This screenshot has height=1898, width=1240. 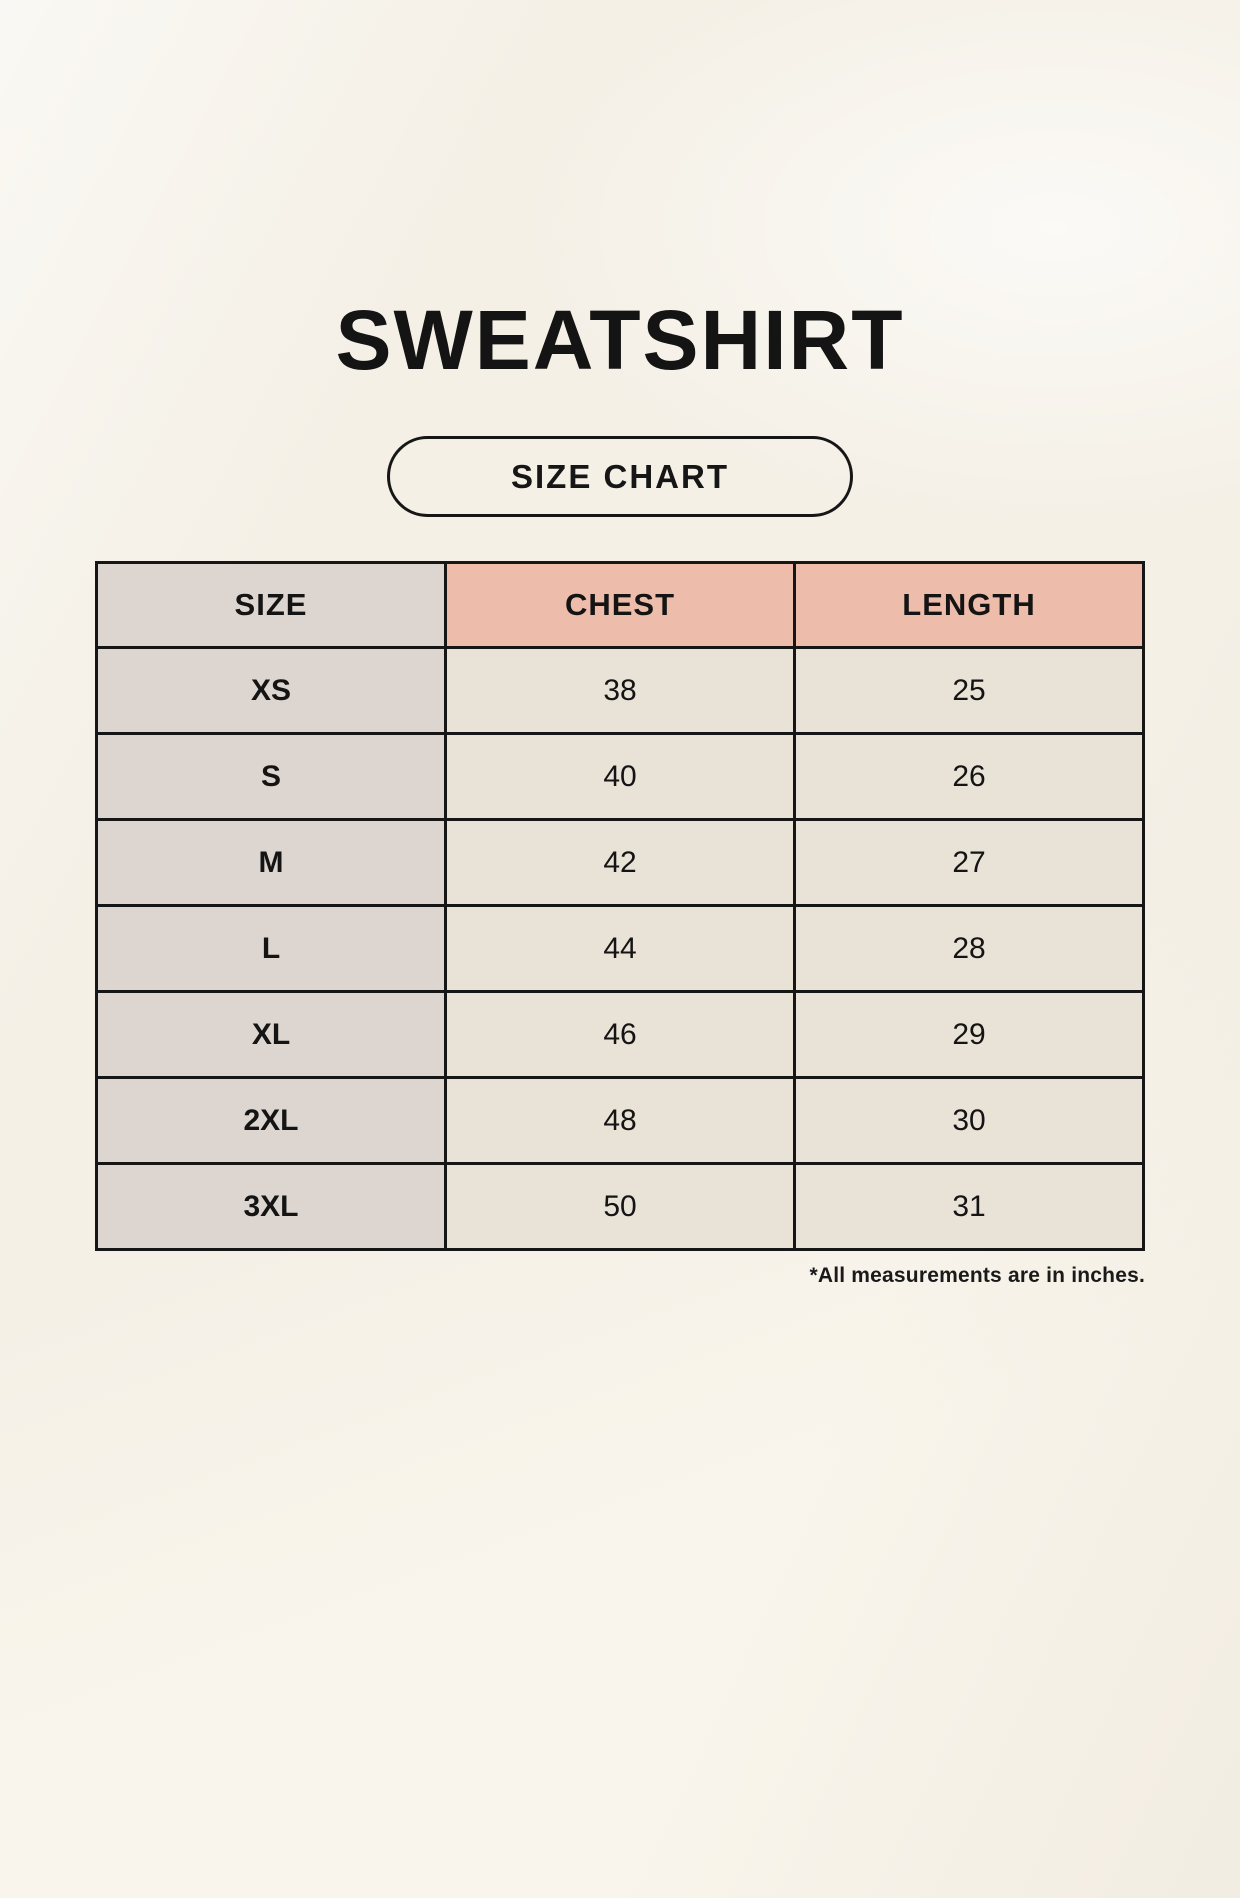 What do you see at coordinates (620, 340) in the screenshot?
I see `page-title: SWEATSHIRT` at bounding box center [620, 340].